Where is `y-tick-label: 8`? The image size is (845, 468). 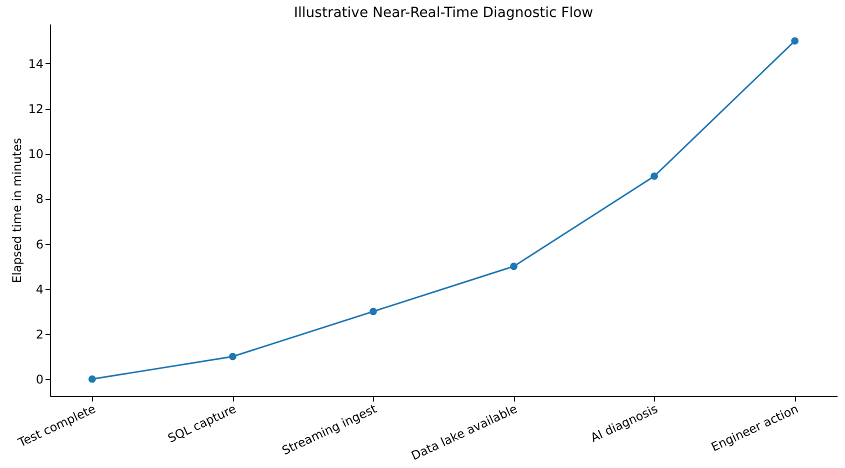
y-tick-label: 8 is located at coordinates (40, 199).